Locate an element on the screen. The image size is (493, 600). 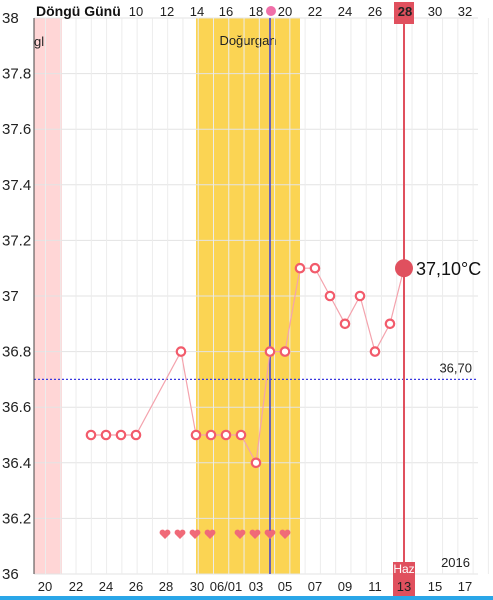
year-label: 2016 is located at coordinates (455, 562).